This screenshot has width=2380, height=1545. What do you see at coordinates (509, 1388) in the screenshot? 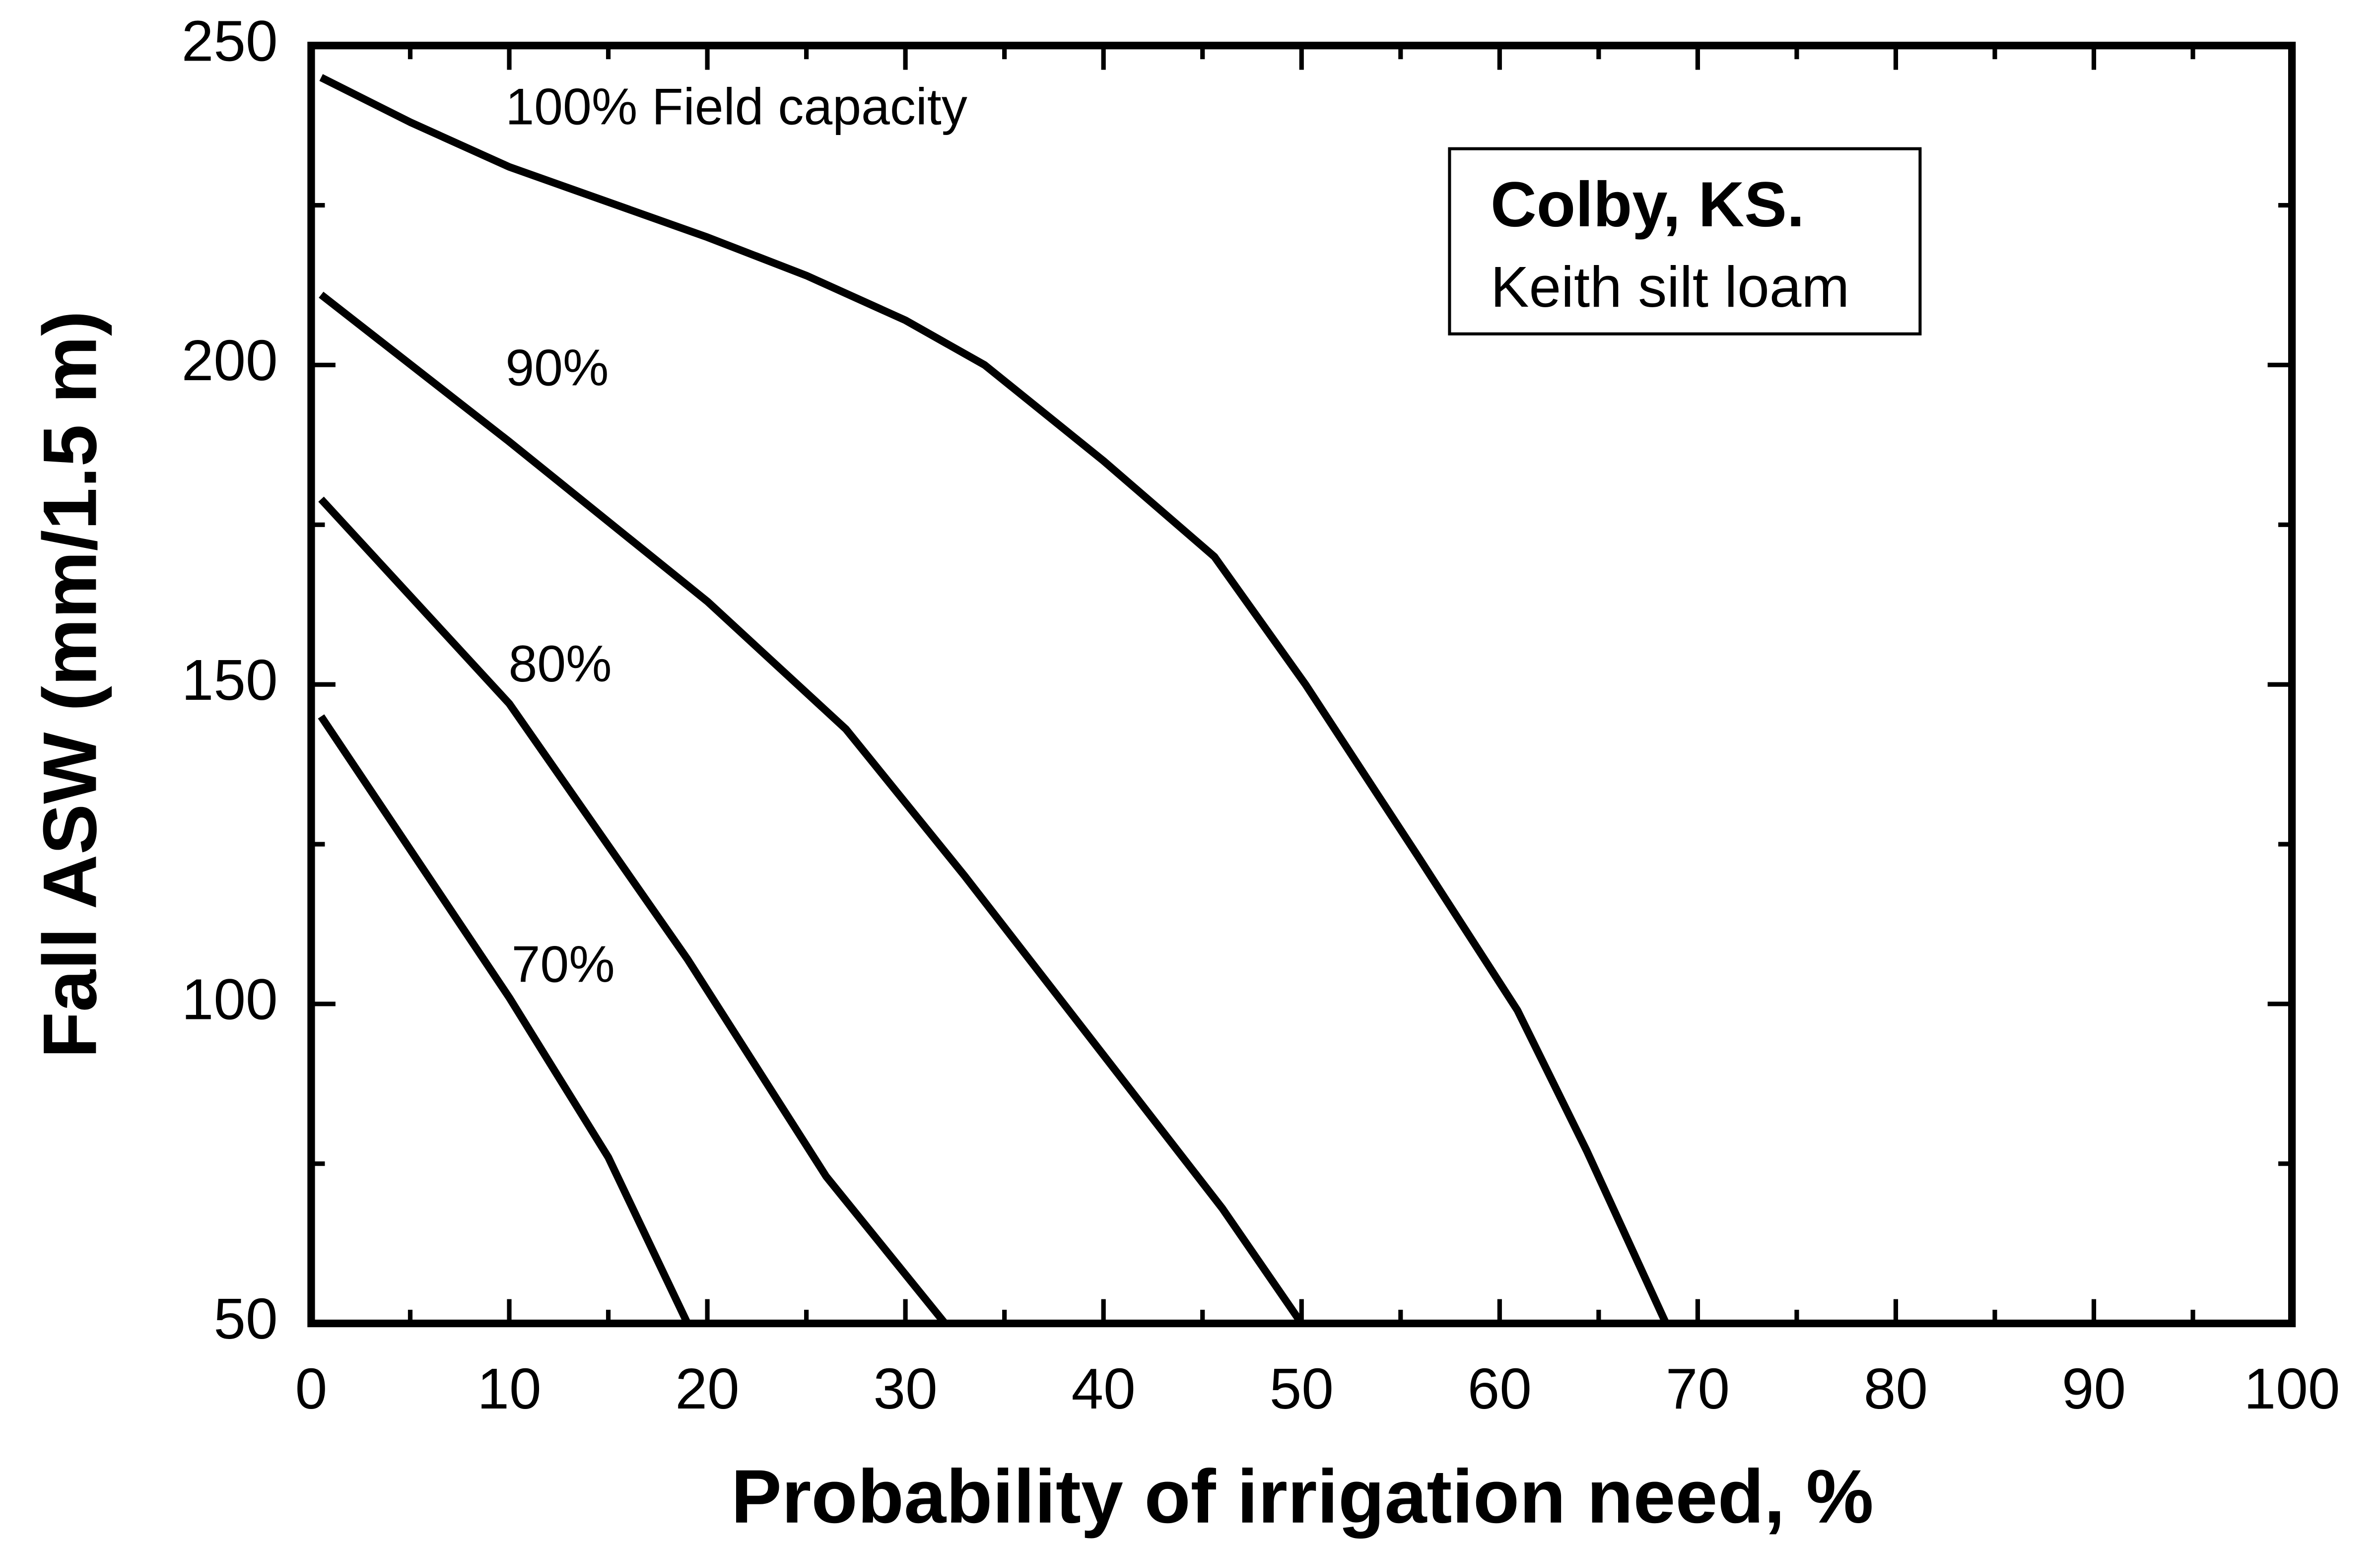
I see `x-tick-label: 10` at bounding box center [509, 1388].